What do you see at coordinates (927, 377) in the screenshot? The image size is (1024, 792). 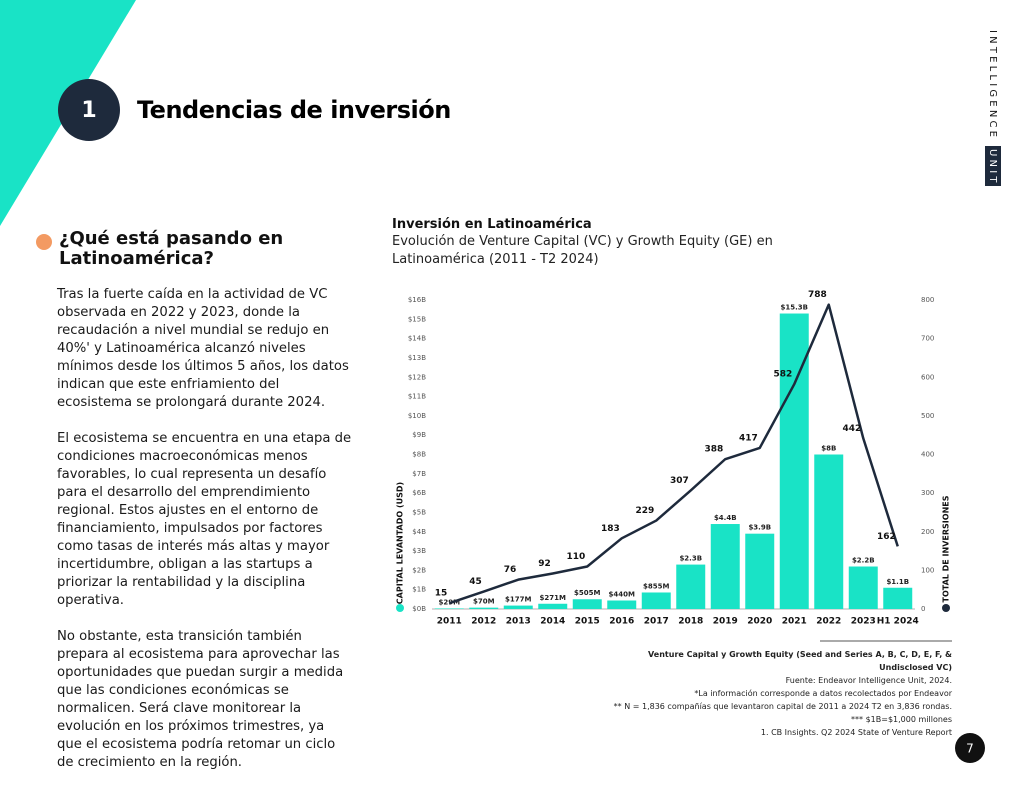 I see `y2-tick-label: 600` at bounding box center [927, 377].